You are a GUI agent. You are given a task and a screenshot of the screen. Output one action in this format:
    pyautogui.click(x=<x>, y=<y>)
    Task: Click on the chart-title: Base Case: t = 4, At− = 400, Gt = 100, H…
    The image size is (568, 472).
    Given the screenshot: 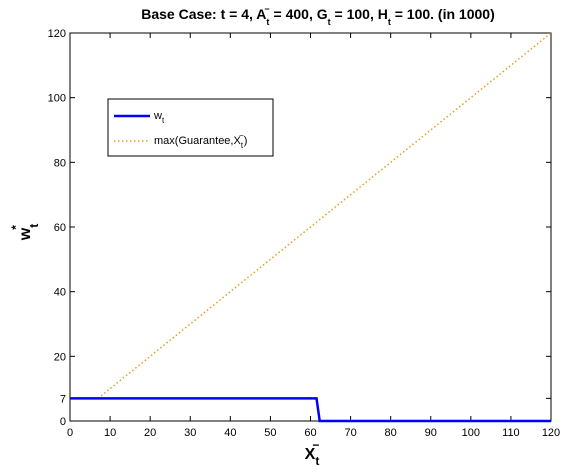 What is the action you would take?
    pyautogui.click(x=318, y=15)
    